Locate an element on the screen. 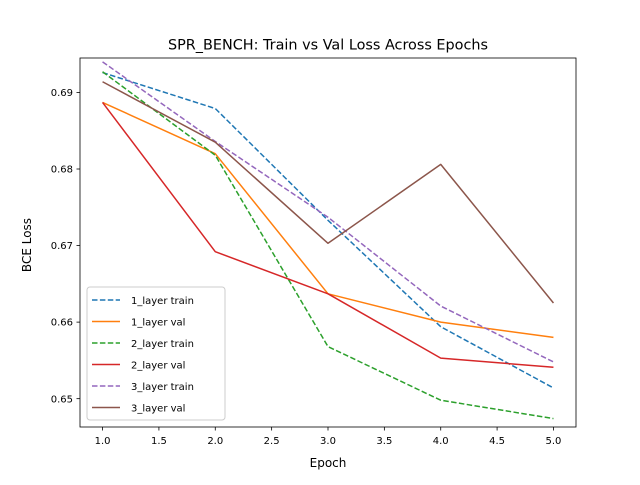 This screenshot has height=485, width=640. x-tick-label: 4.5 is located at coordinates (497, 441).